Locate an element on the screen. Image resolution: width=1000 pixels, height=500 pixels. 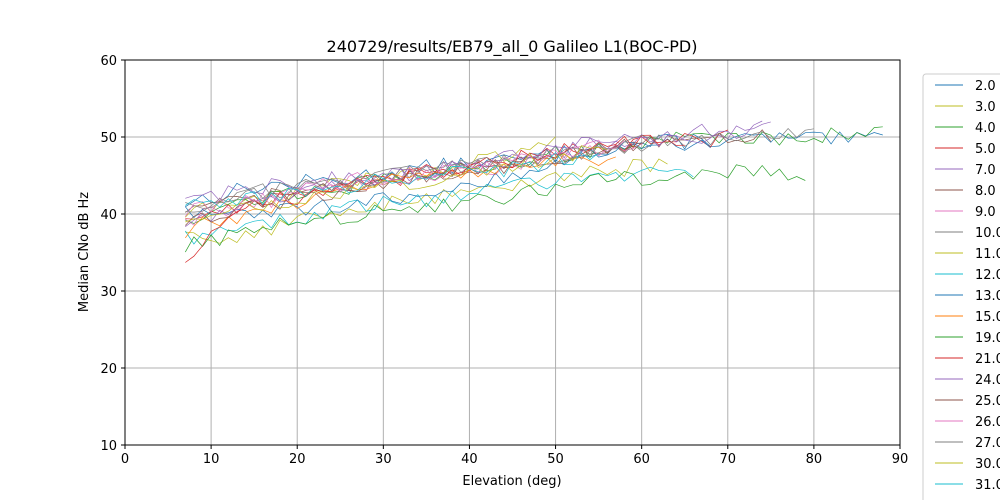
x-axis-ticks: 0 10 20 30 40 50 60 70 80 90 is located at coordinates (514, 456).